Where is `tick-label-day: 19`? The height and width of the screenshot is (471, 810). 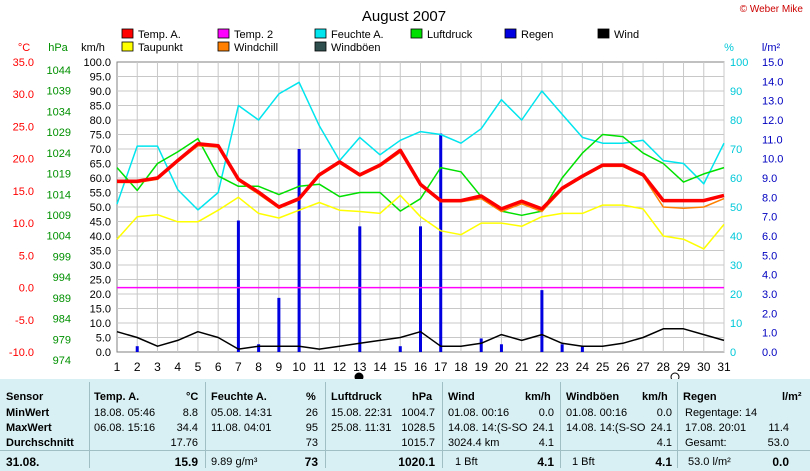
tick-label-day: 19 is located at coordinates (482, 367).